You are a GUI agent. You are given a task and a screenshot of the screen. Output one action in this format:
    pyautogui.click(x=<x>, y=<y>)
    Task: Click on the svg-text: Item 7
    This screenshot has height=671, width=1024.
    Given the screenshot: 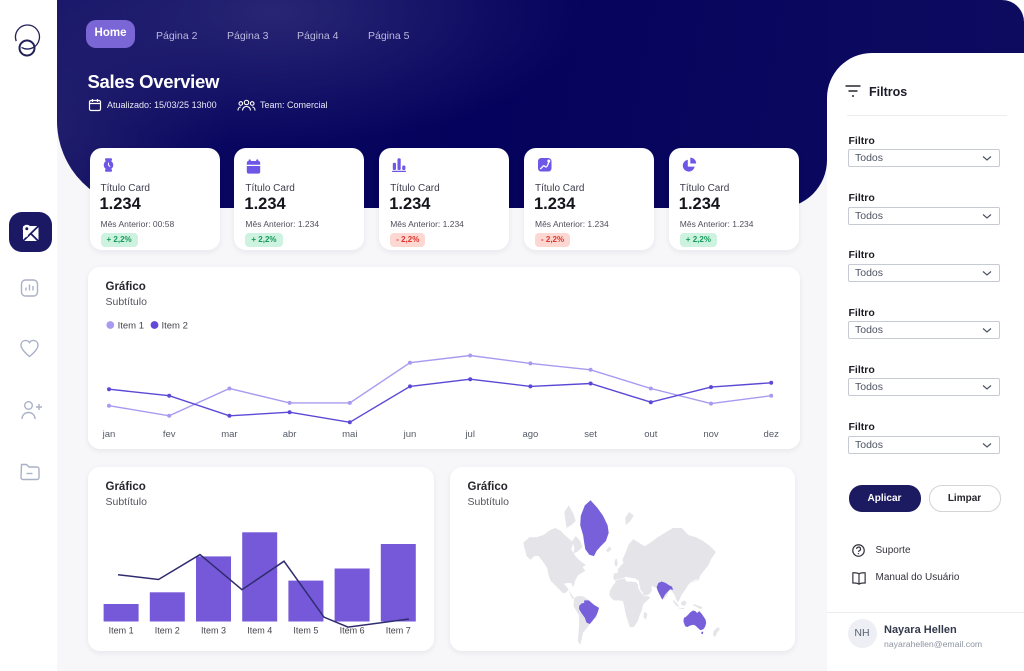 What is the action you would take?
    pyautogui.click(x=398, y=631)
    